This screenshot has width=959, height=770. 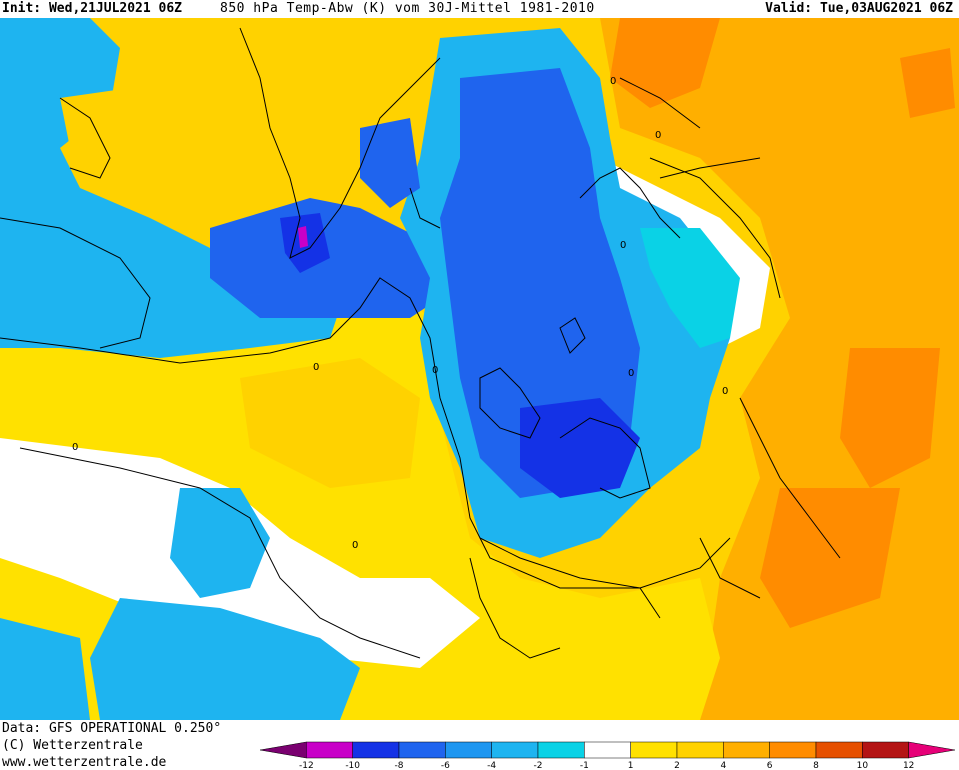 What do you see at coordinates (863, 765) in the screenshot?
I see `legend-tick-label: 10` at bounding box center [863, 765].